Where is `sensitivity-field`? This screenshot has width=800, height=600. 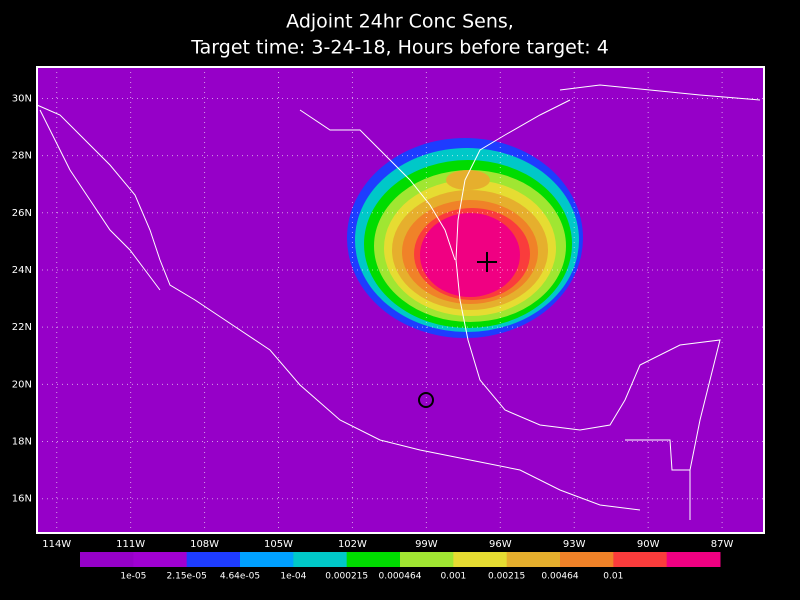
sensitivity-field is located at coordinates (465, 238).